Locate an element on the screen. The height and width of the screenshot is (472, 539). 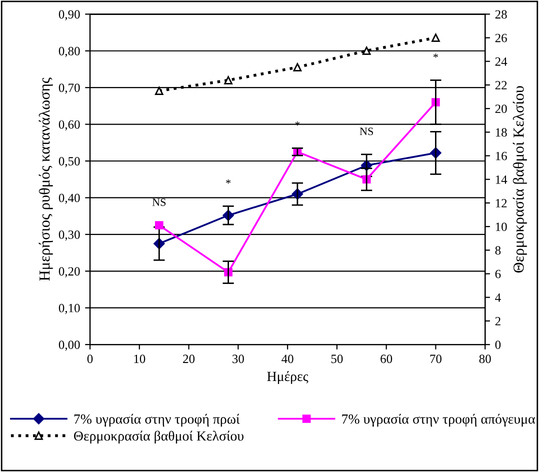
y2-tick-label: 4 is located at coordinates (498, 297).